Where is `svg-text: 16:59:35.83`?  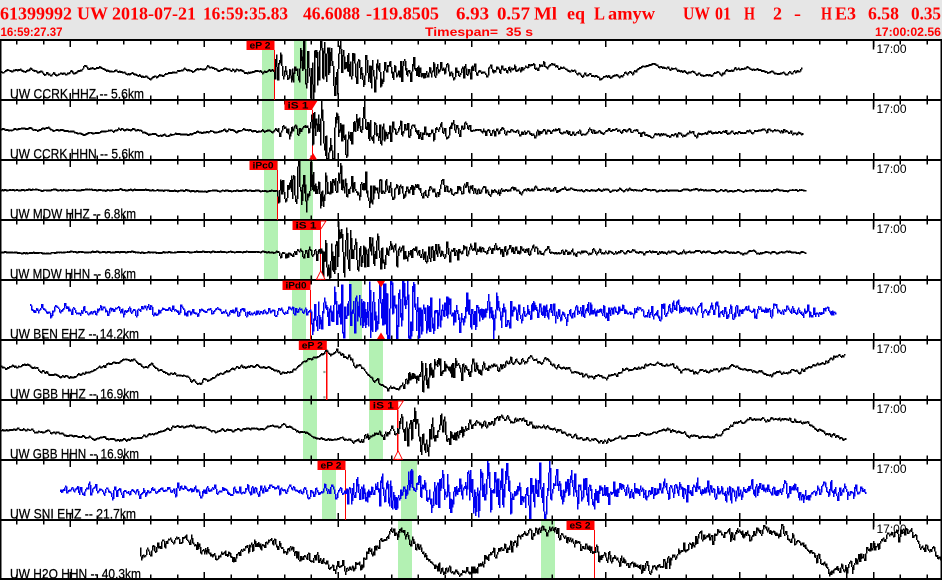 svg-text: 16:59:35.83 is located at coordinates (245, 14).